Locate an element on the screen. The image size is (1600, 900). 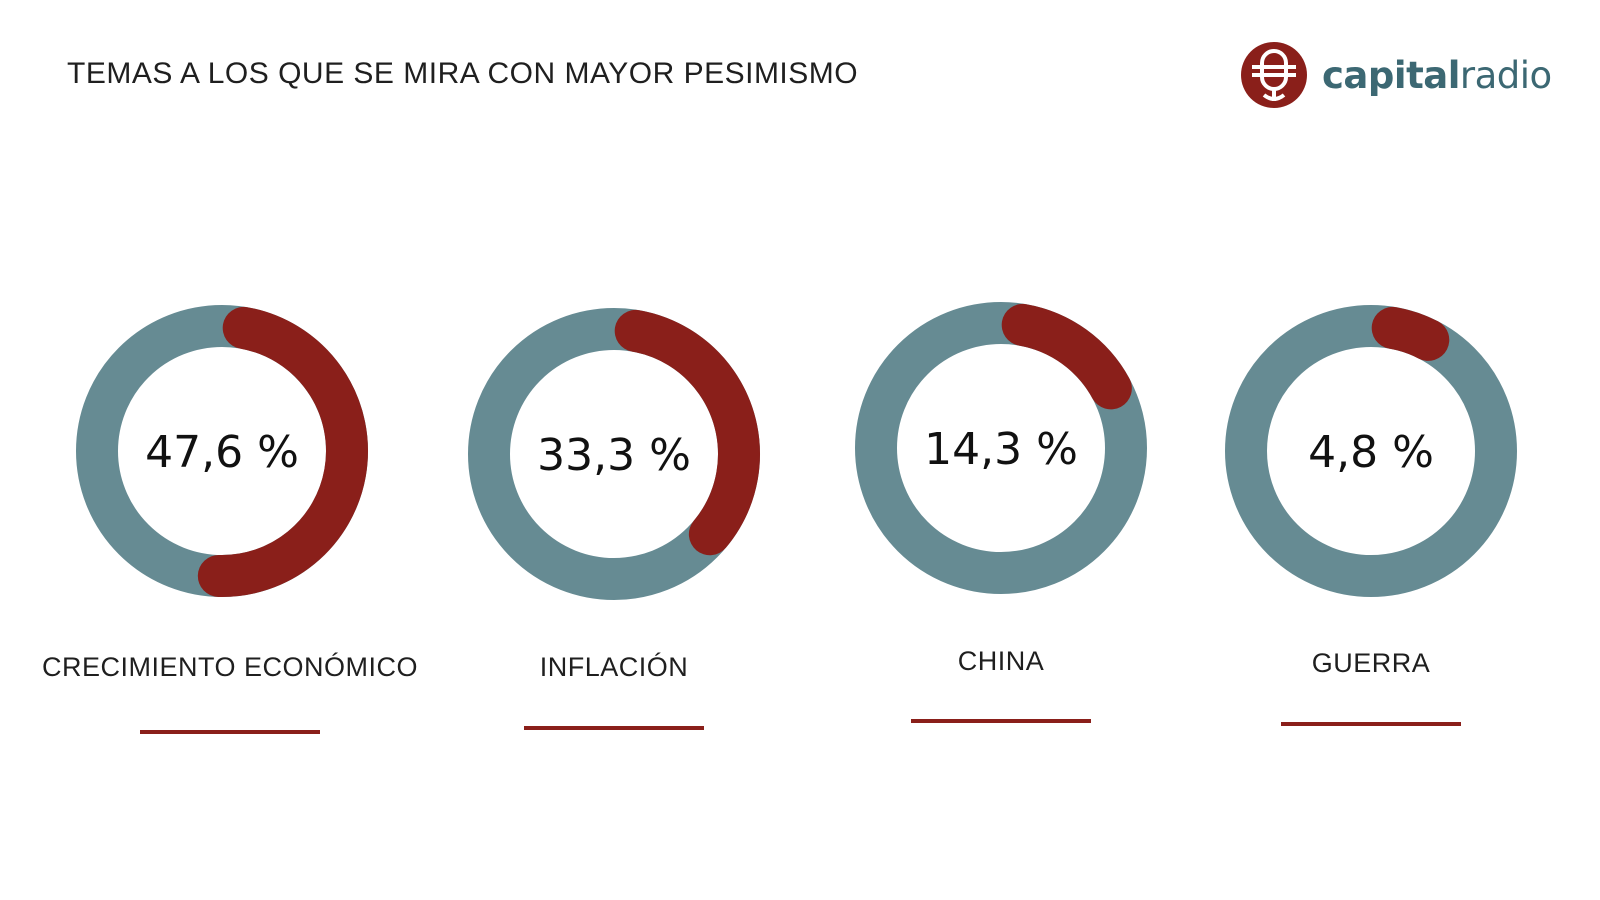
donut-value-label: 47,6 % is located at coordinates (222, 452).